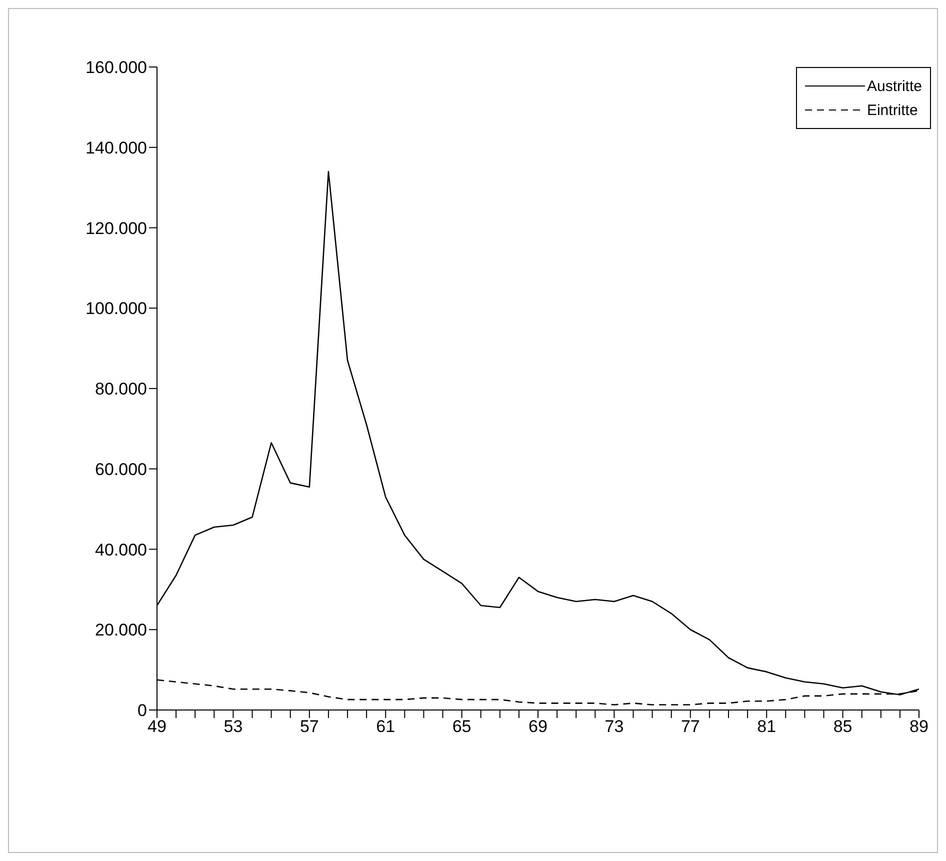 The image size is (946, 861). I want to click on x-tick-label: 65, so click(462, 726).